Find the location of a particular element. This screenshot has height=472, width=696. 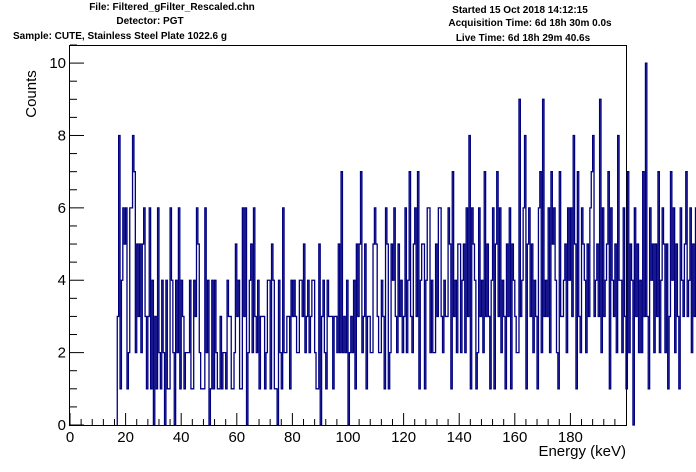

x-tick-label: 100 is located at coordinates (347, 437).